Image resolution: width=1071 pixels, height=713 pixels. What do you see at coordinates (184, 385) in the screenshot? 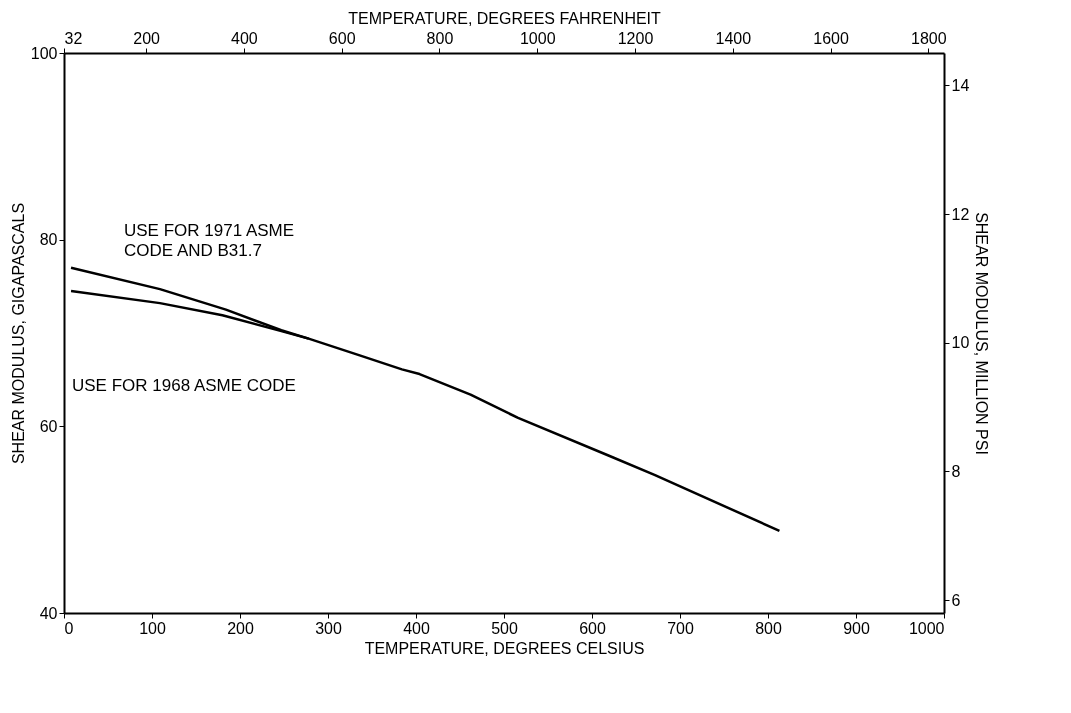
I see `annotation: USE FOR 1968 ASME CODE` at bounding box center [184, 385].